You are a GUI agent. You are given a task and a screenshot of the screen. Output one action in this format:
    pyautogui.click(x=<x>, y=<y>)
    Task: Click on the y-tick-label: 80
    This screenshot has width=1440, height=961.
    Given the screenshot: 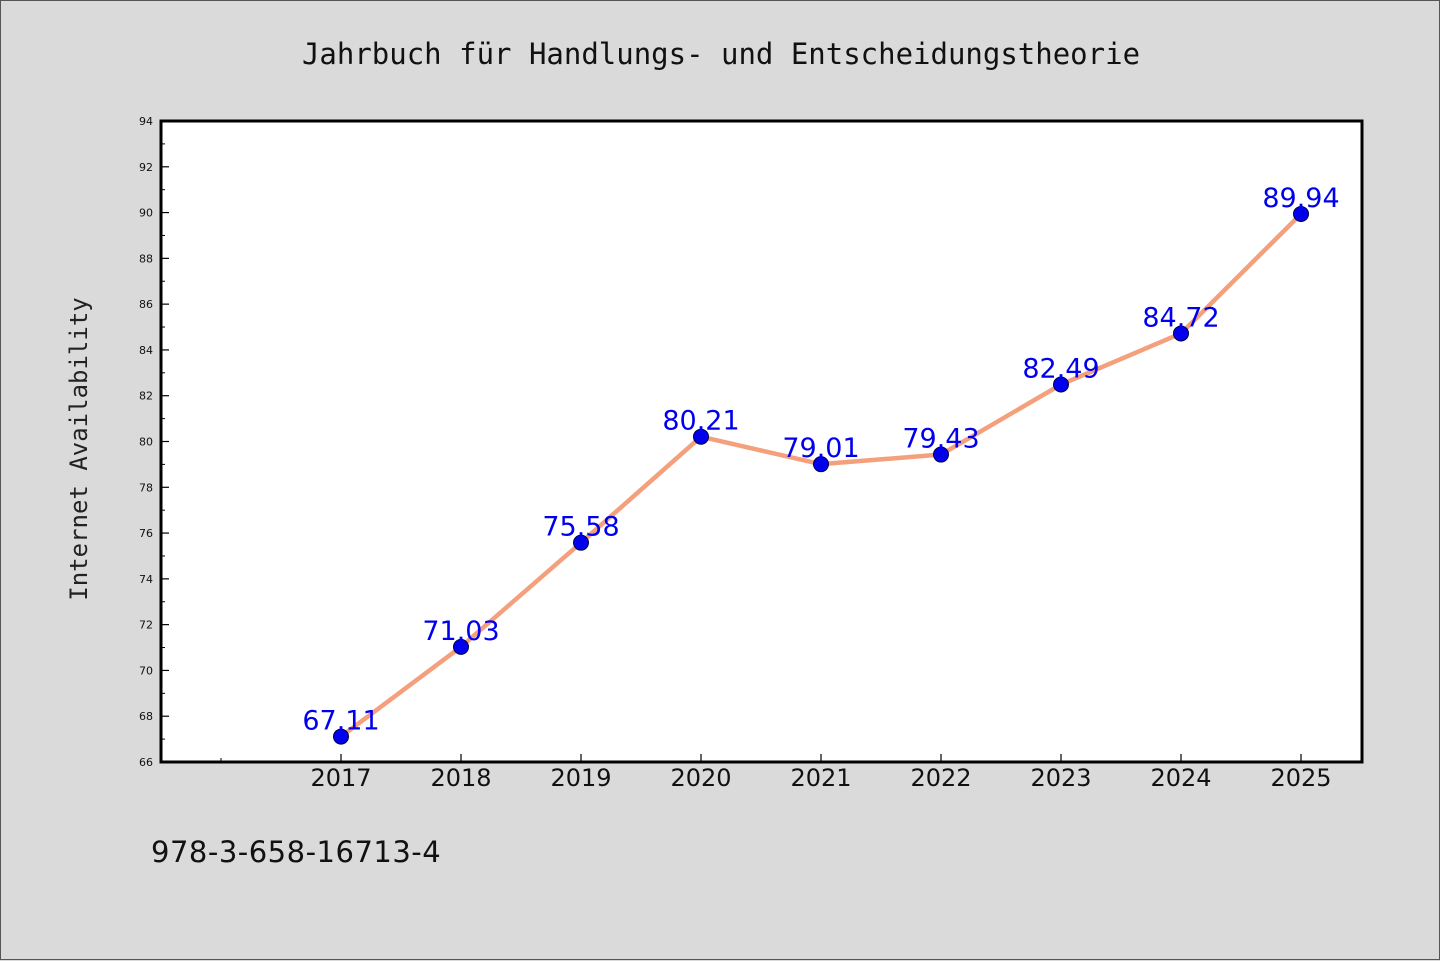 What is the action you would take?
    pyautogui.click(x=146, y=442)
    